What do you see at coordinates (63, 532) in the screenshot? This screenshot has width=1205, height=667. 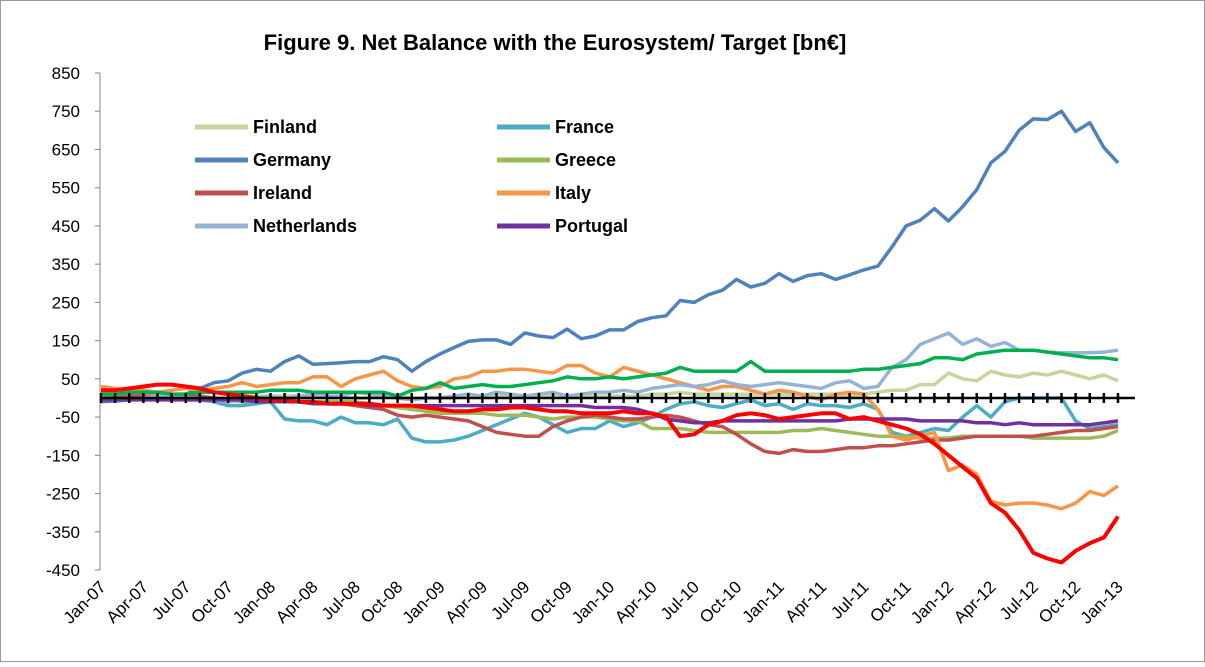 I see `y-tick-label: -350` at bounding box center [63, 532].